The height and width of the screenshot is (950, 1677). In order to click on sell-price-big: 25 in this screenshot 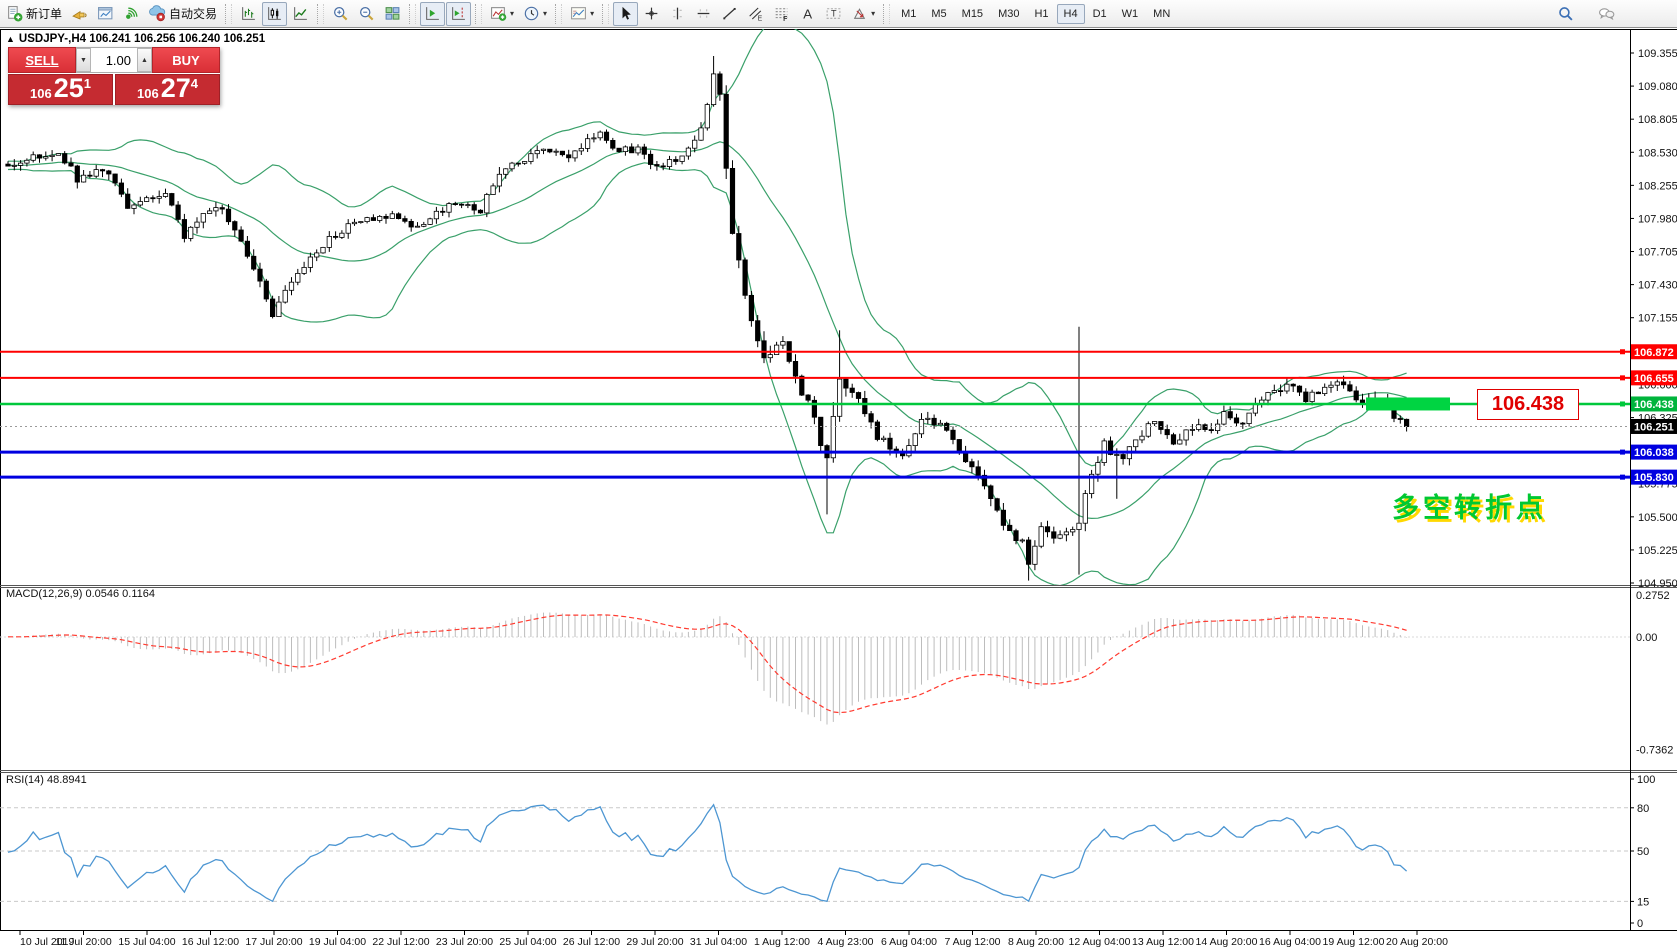, I will do `click(68, 88)`.